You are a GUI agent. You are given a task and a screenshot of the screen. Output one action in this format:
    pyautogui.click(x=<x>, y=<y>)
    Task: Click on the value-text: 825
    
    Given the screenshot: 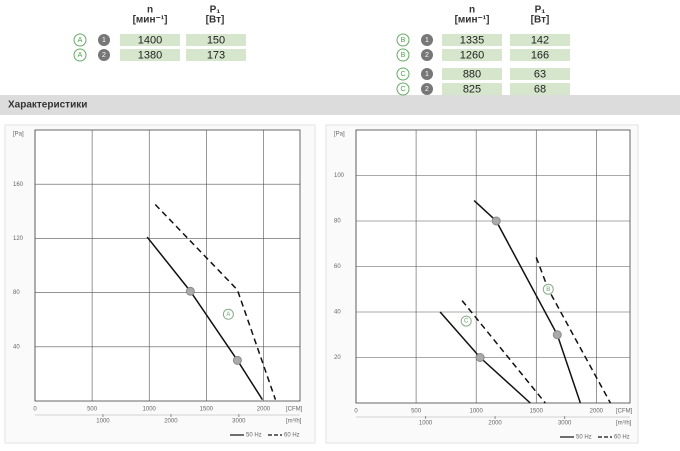 What is the action you would take?
    pyautogui.click(x=472, y=89)
    